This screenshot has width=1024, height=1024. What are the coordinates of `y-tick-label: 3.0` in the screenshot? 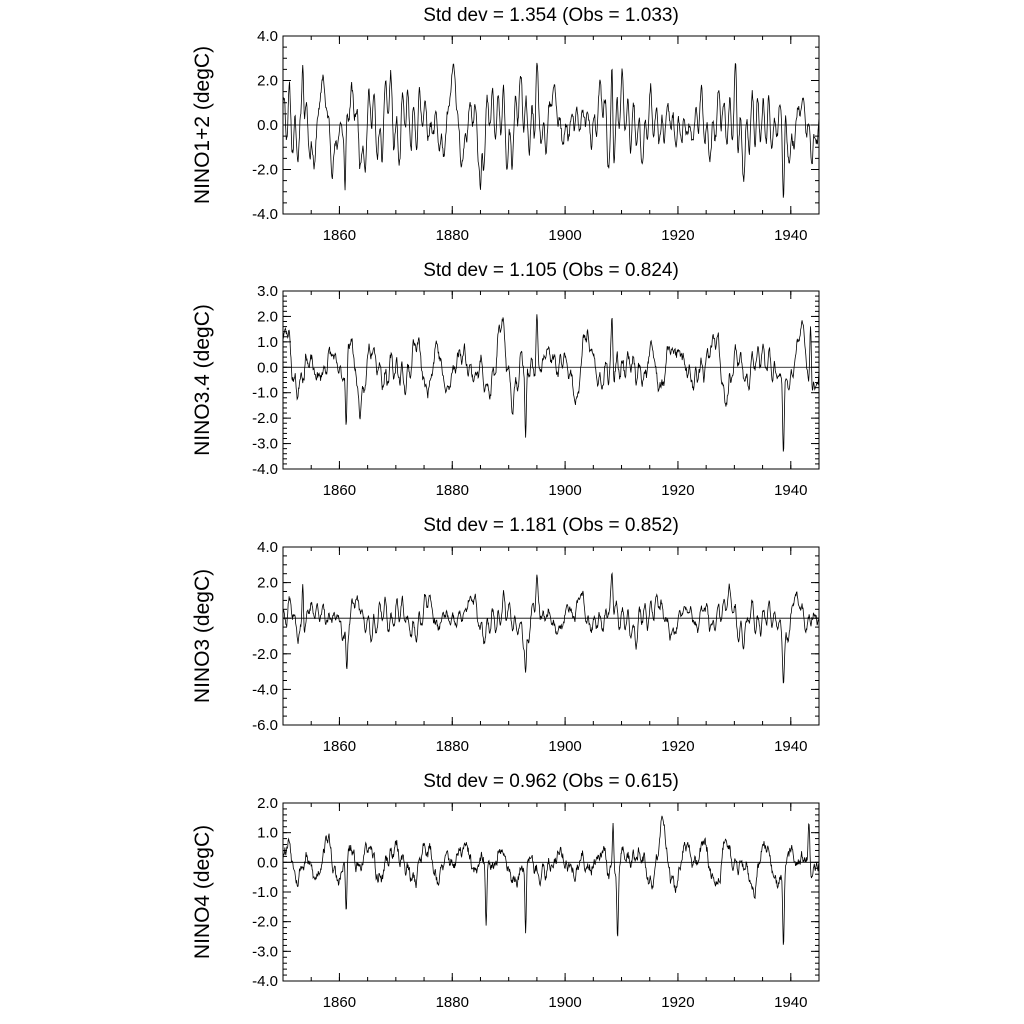 It's located at (267, 291).